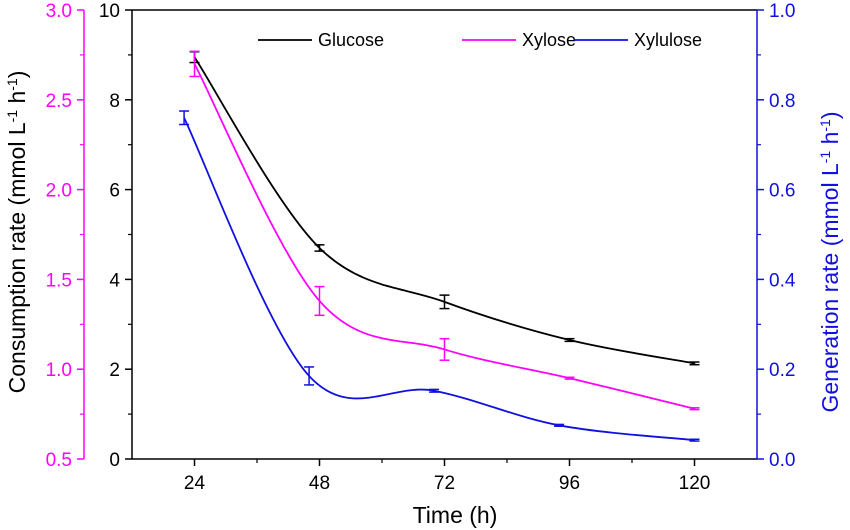  Describe the element at coordinates (109, 11) in the screenshot. I see `main-y-tick-label: 10` at that location.